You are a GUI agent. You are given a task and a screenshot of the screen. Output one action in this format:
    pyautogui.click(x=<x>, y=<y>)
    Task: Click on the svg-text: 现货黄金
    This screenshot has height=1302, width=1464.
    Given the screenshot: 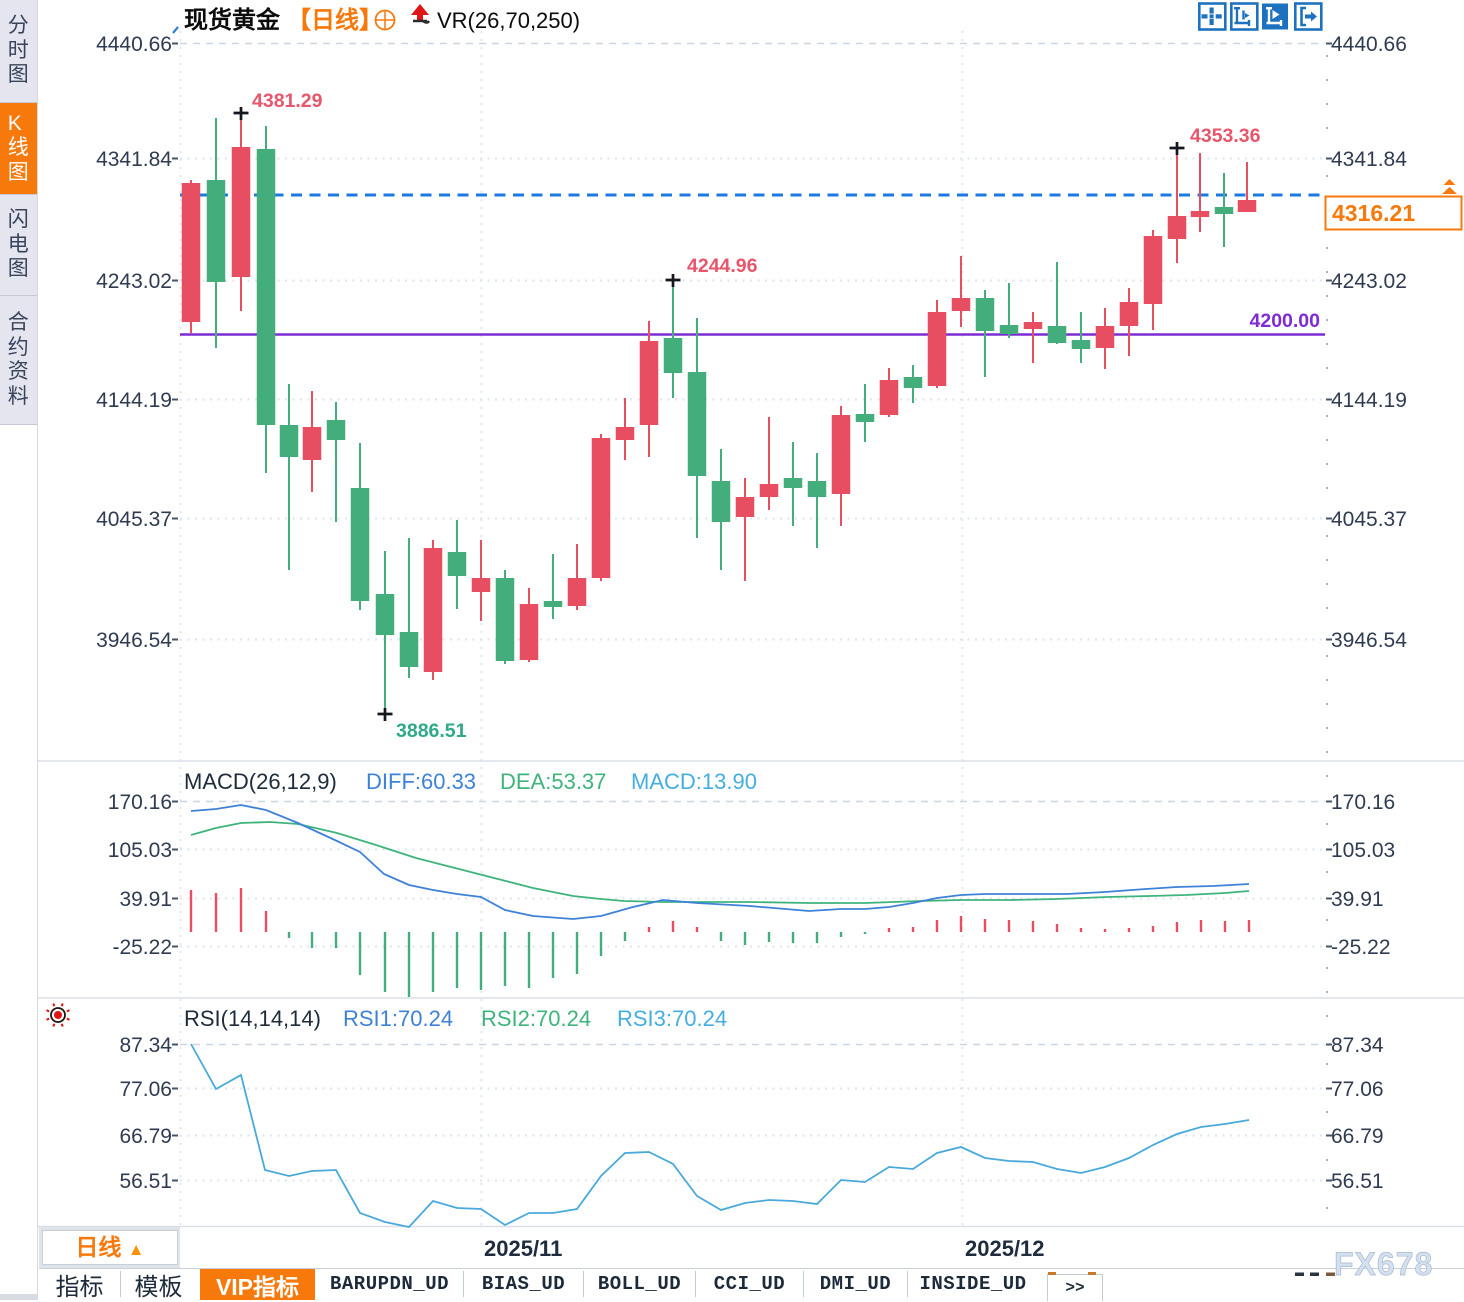 What is the action you would take?
    pyautogui.click(x=232, y=20)
    